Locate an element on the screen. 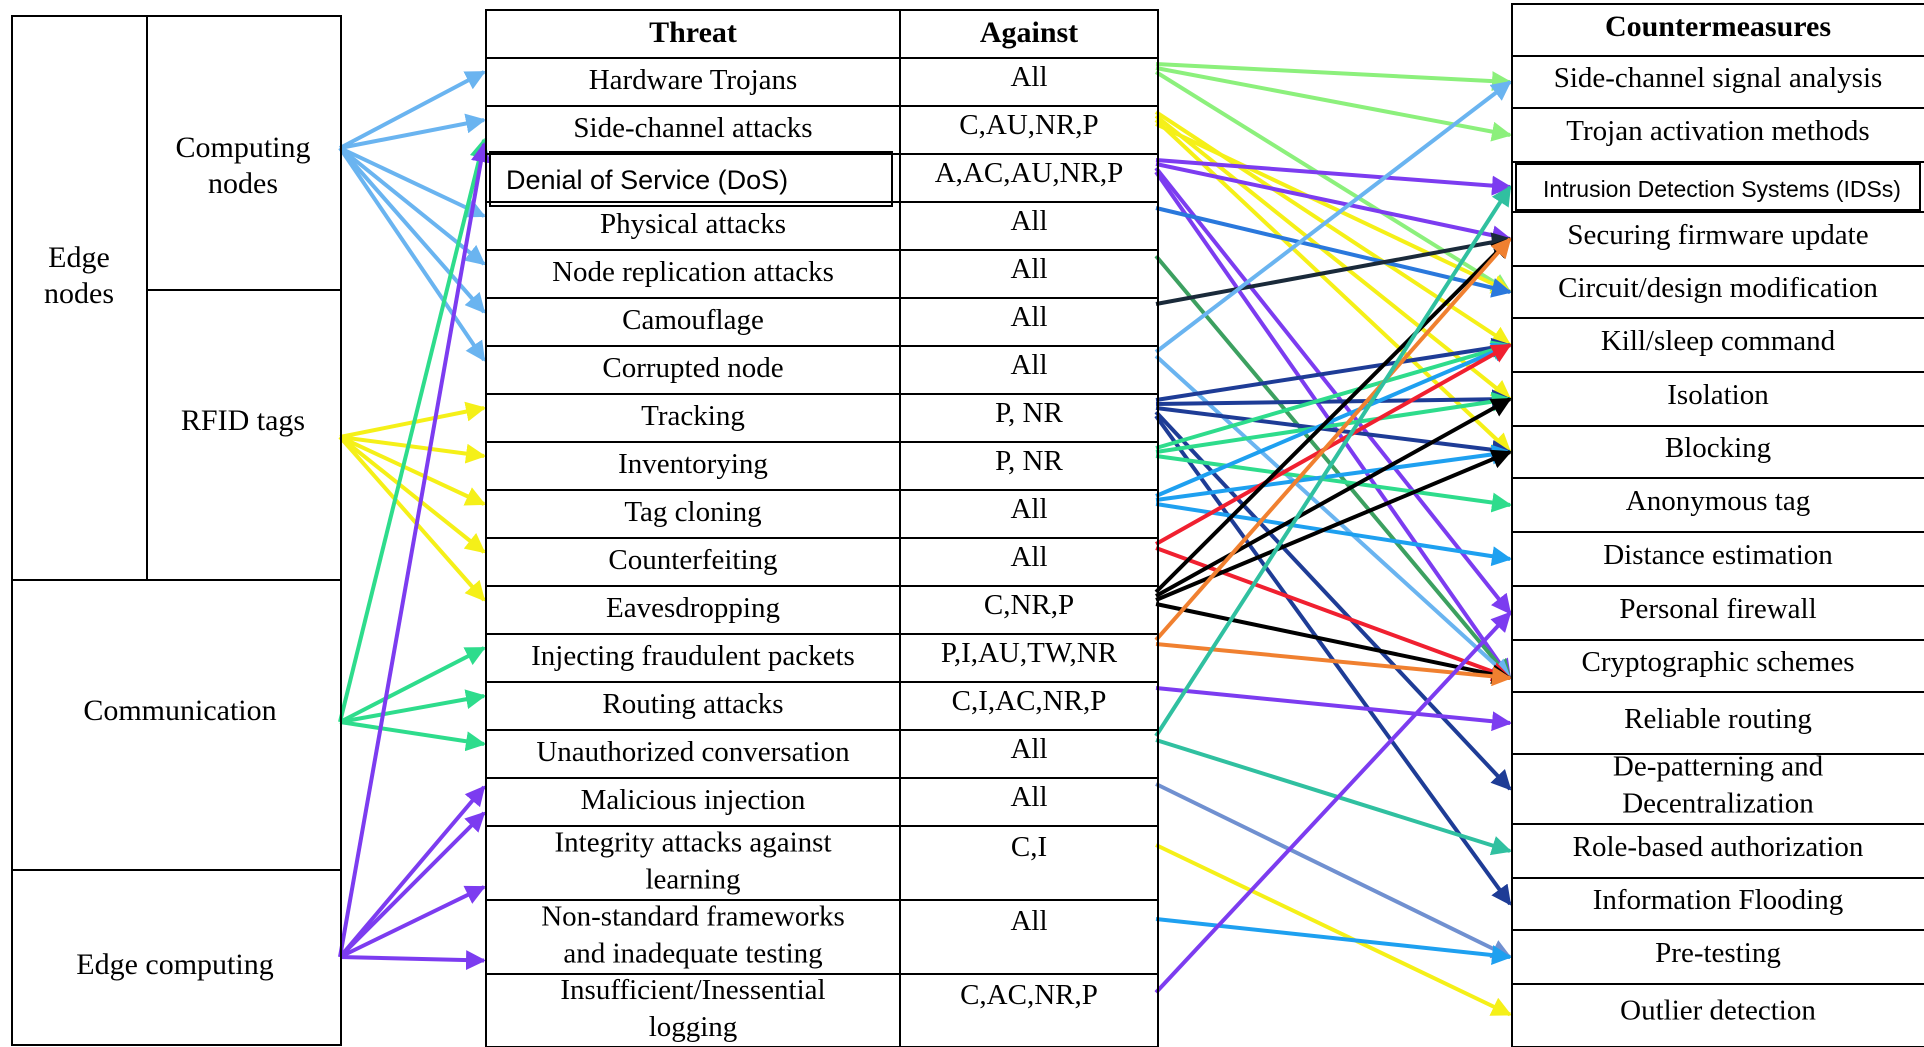  threat-cell: Physical attacks is located at coordinates (693, 224).